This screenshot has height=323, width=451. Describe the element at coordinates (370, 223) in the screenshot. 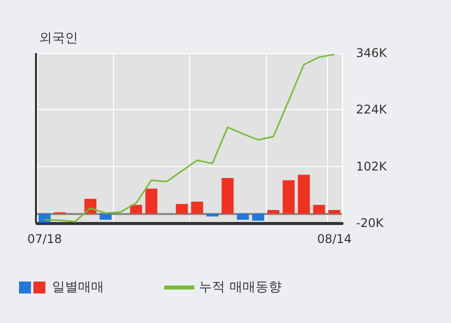

I see `y-tick-label: -20K` at that location.